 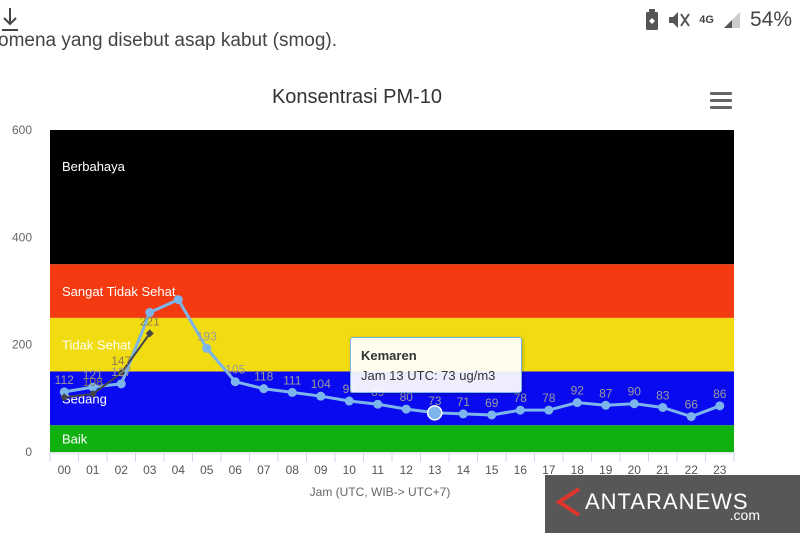 What do you see at coordinates (578, 470) in the screenshot?
I see `x-tick-label: 18` at bounding box center [578, 470].